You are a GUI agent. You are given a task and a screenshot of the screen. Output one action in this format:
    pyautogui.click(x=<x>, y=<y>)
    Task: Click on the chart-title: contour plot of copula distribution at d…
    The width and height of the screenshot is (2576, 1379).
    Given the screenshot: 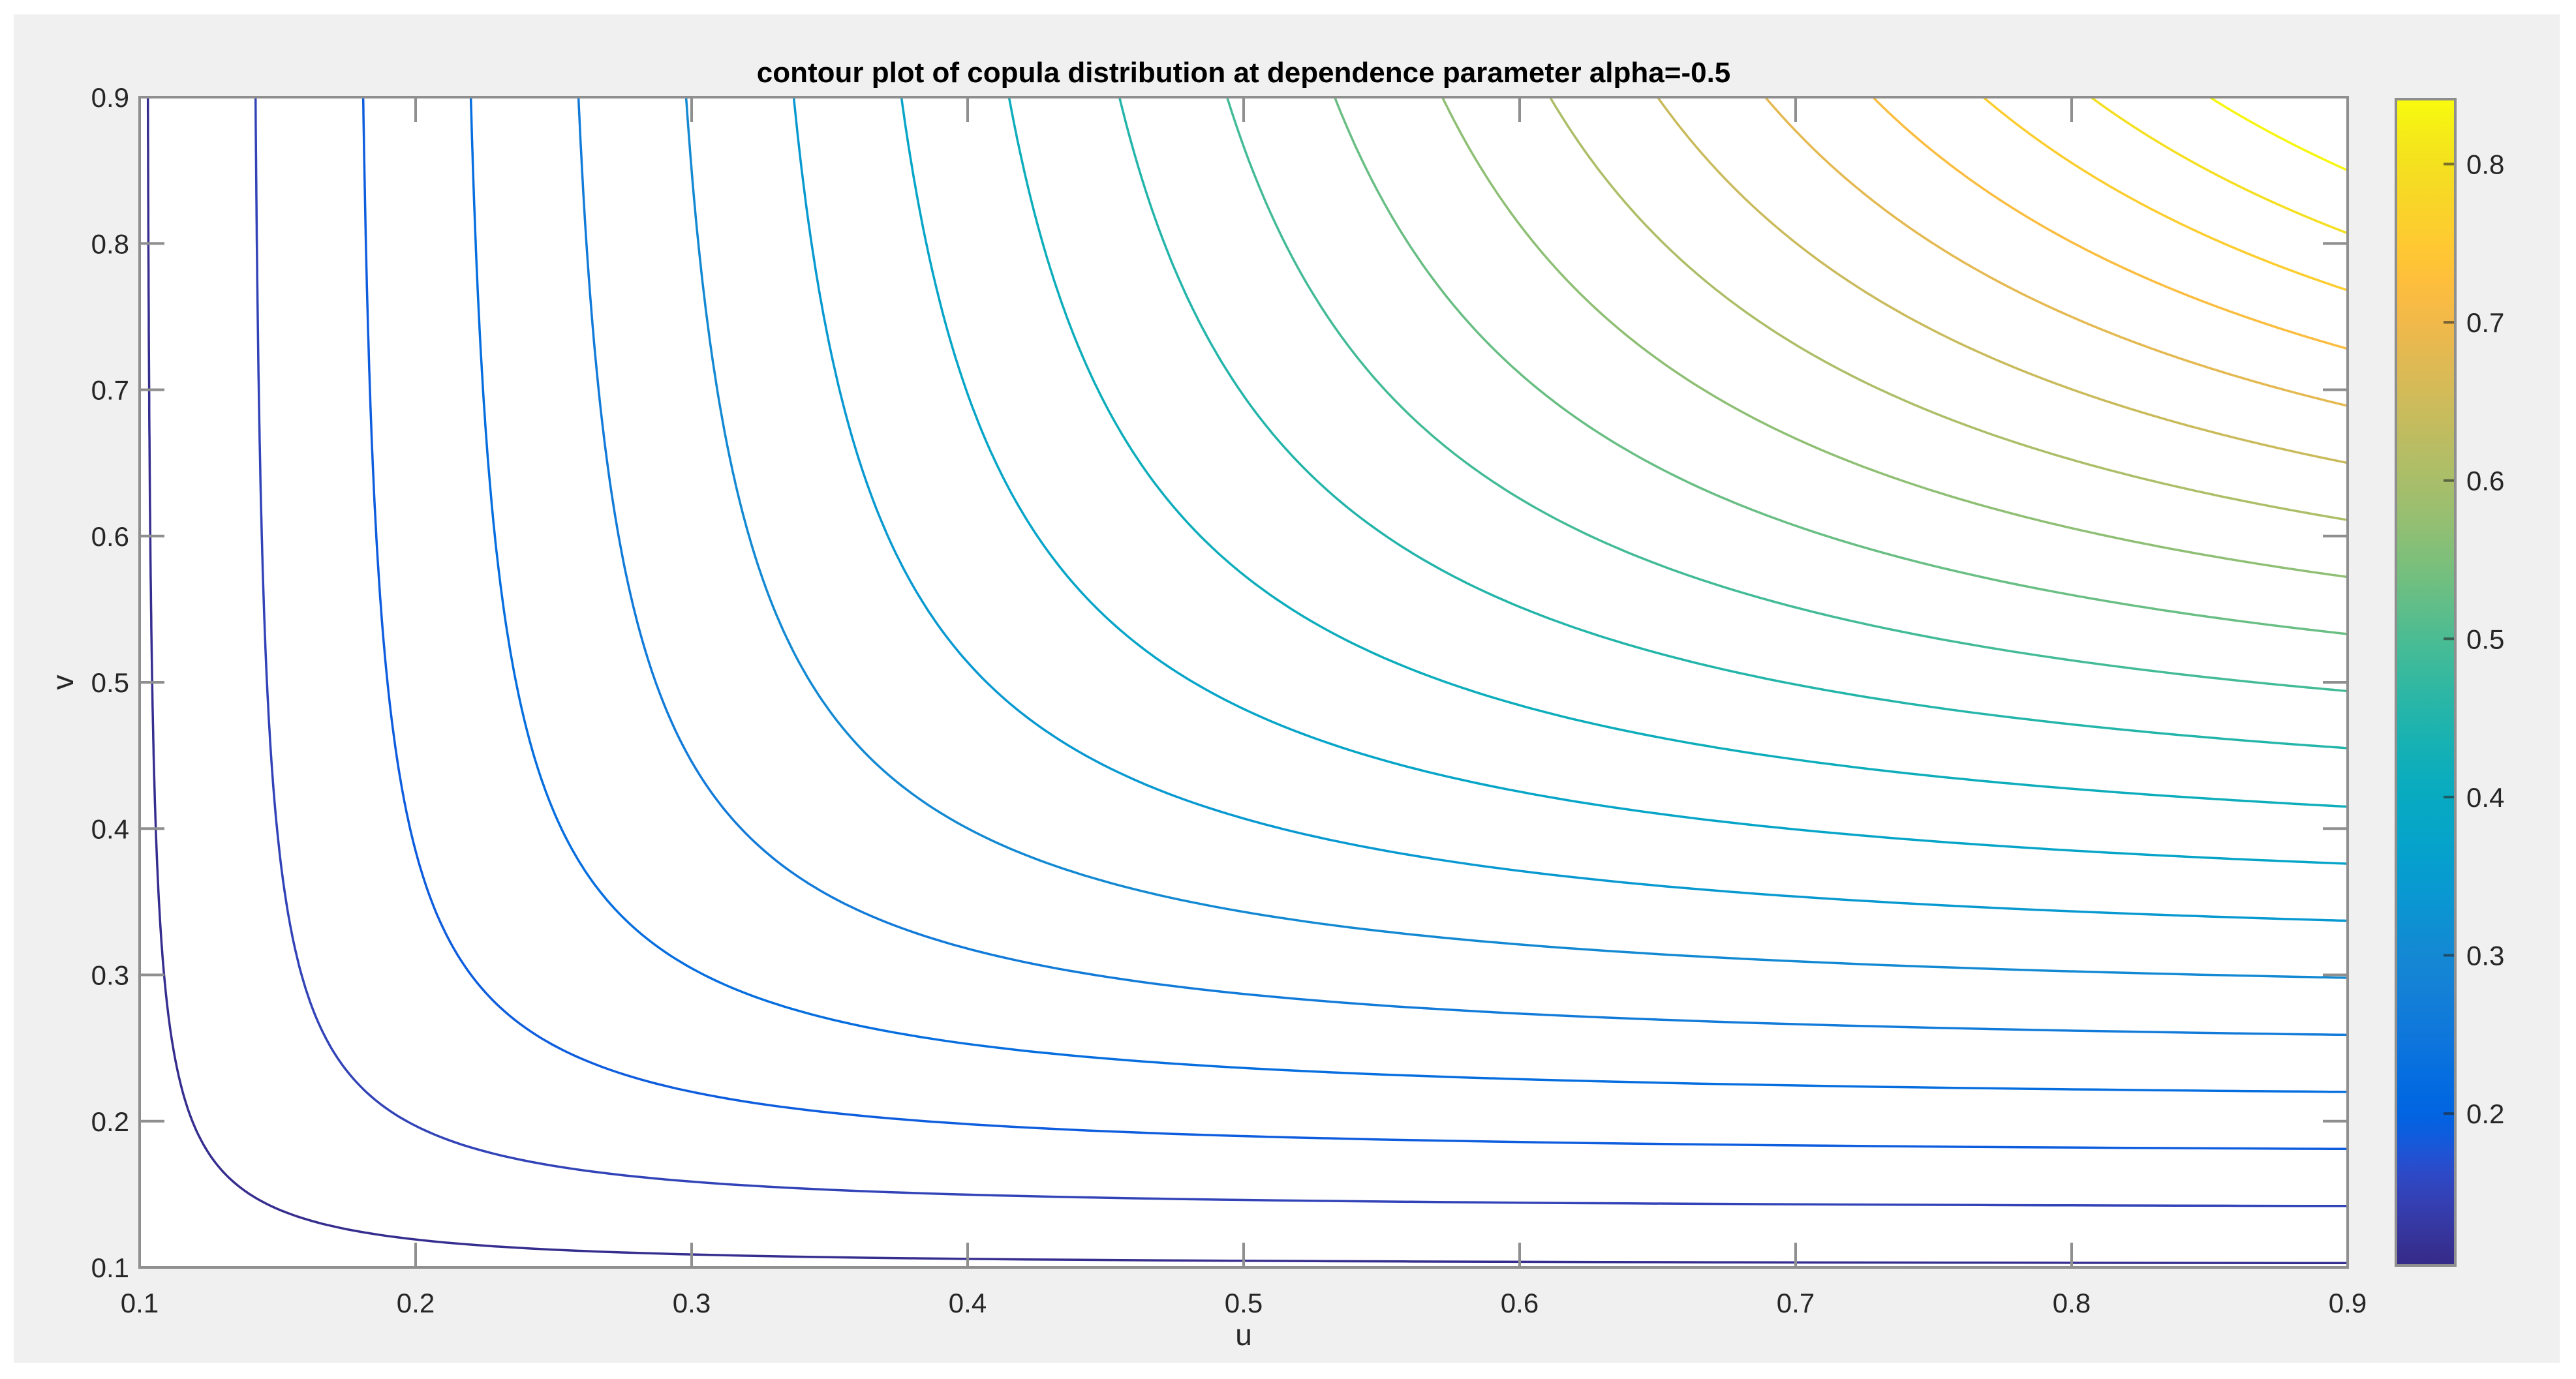 What is the action you would take?
    pyautogui.click(x=1244, y=73)
    